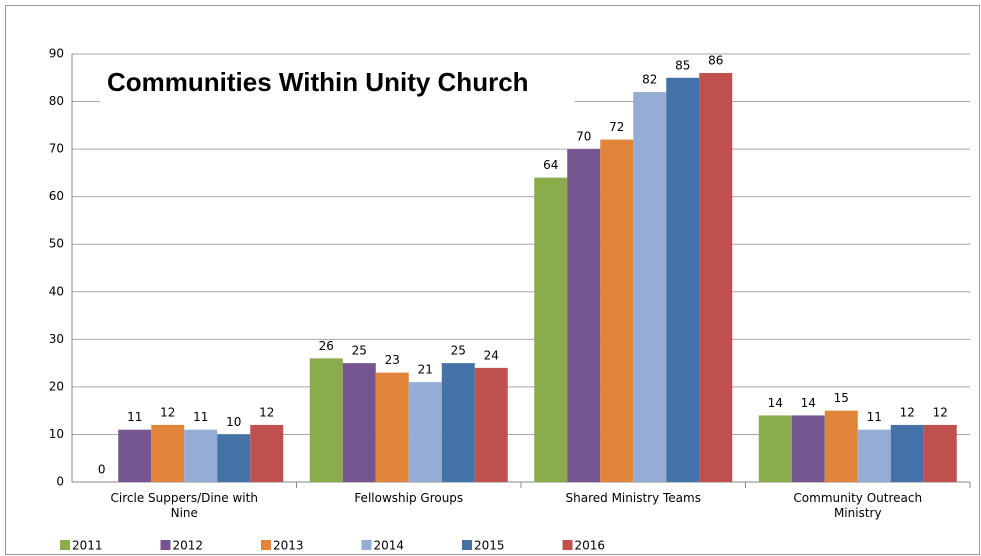 The image size is (981, 556). Describe the element at coordinates (489, 546) in the screenshot. I see `legend-label: 2015` at that location.